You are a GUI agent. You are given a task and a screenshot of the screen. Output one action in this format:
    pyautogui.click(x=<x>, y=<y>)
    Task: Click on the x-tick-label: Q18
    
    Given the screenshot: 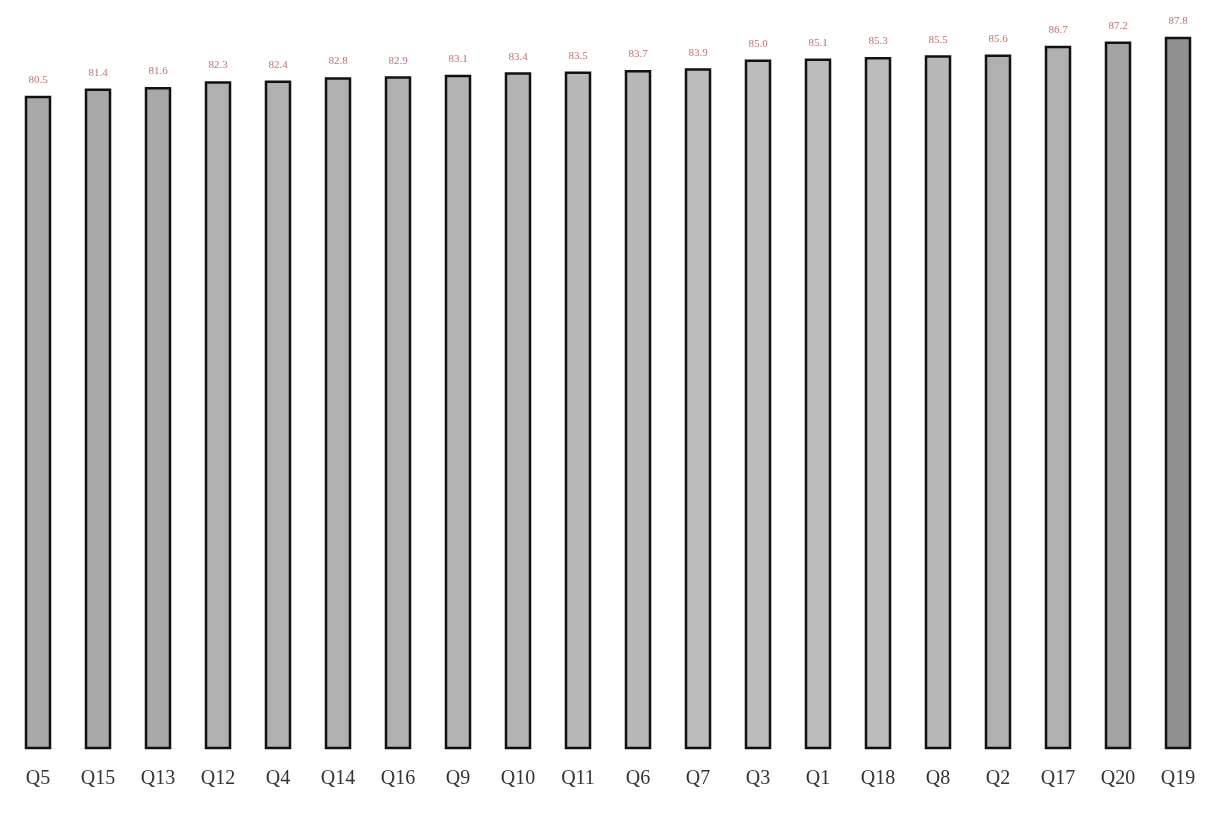 What is the action you would take?
    pyautogui.click(x=878, y=777)
    